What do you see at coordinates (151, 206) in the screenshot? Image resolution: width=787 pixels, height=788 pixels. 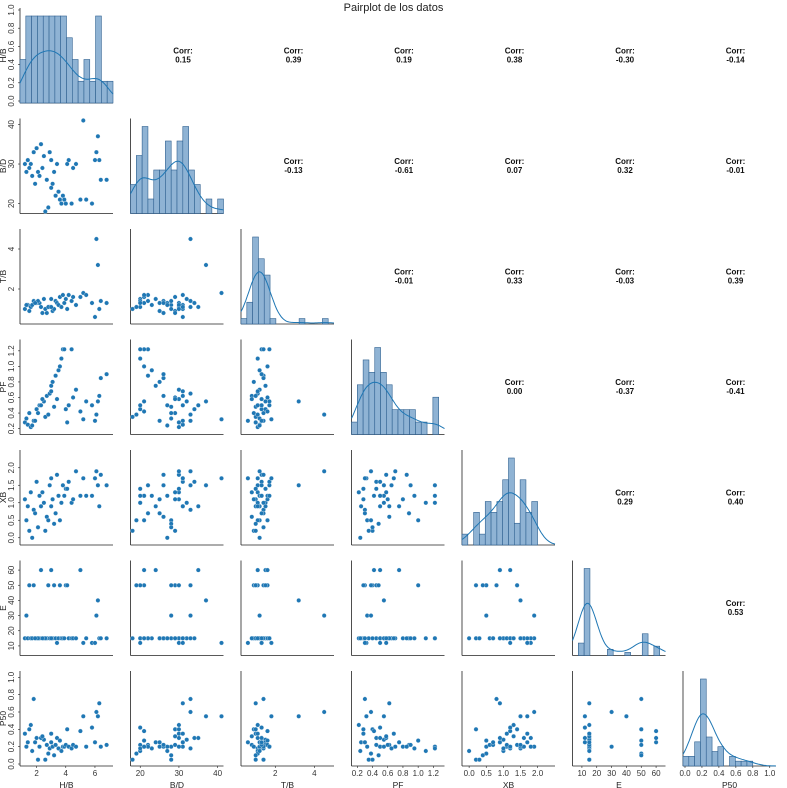 I see `cell-bd-bd-hist-bar` at bounding box center [151, 206].